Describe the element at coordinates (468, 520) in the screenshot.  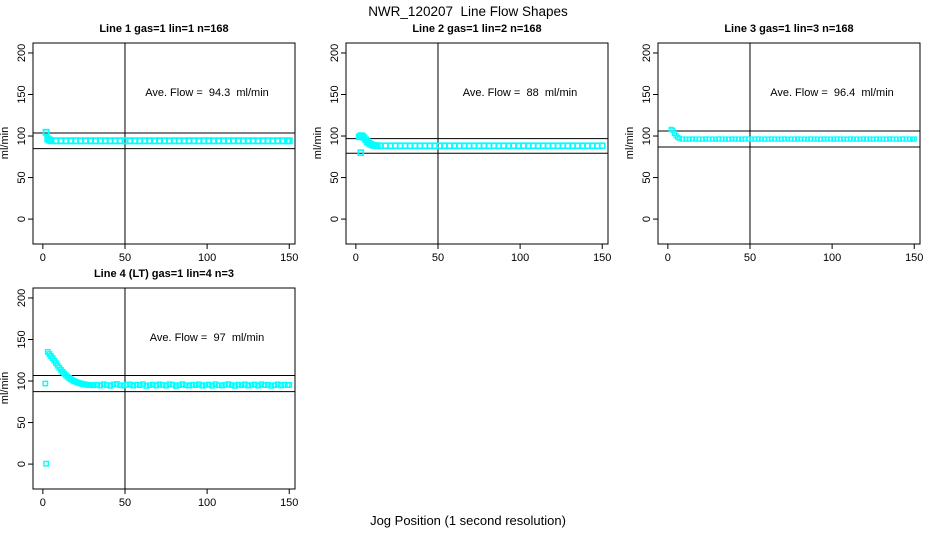
I see `x-axis-label: Jog Position (1 second resolution)` at that location.